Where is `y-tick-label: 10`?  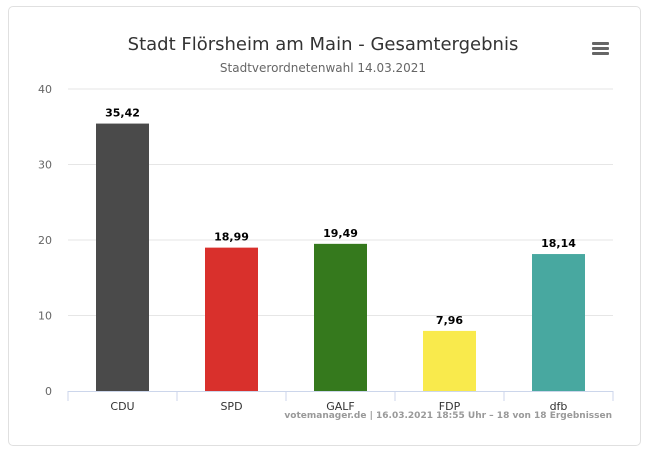
y-tick-label: 10 is located at coordinates (45, 316).